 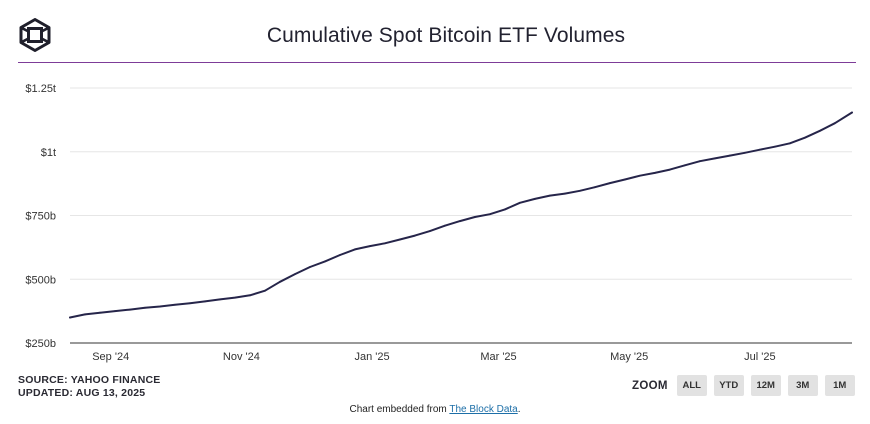 I want to click on header-divider, so click(x=437, y=62).